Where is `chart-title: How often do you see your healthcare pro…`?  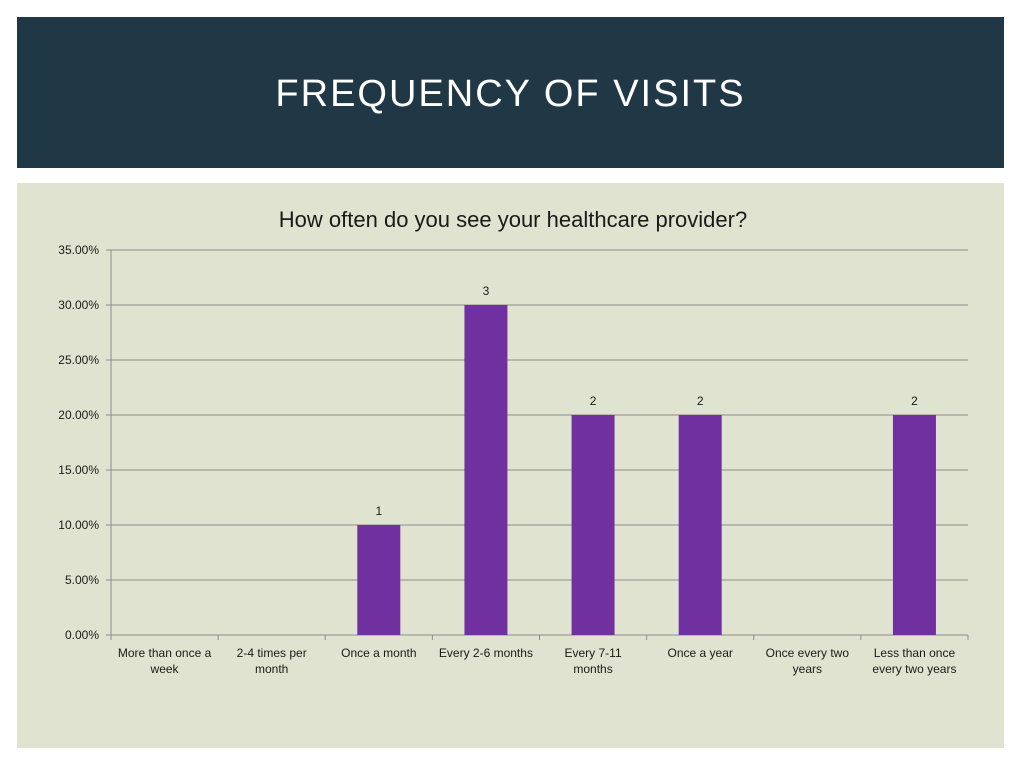
chart-title: How often do you see your healthcare pro… is located at coordinates (513, 219).